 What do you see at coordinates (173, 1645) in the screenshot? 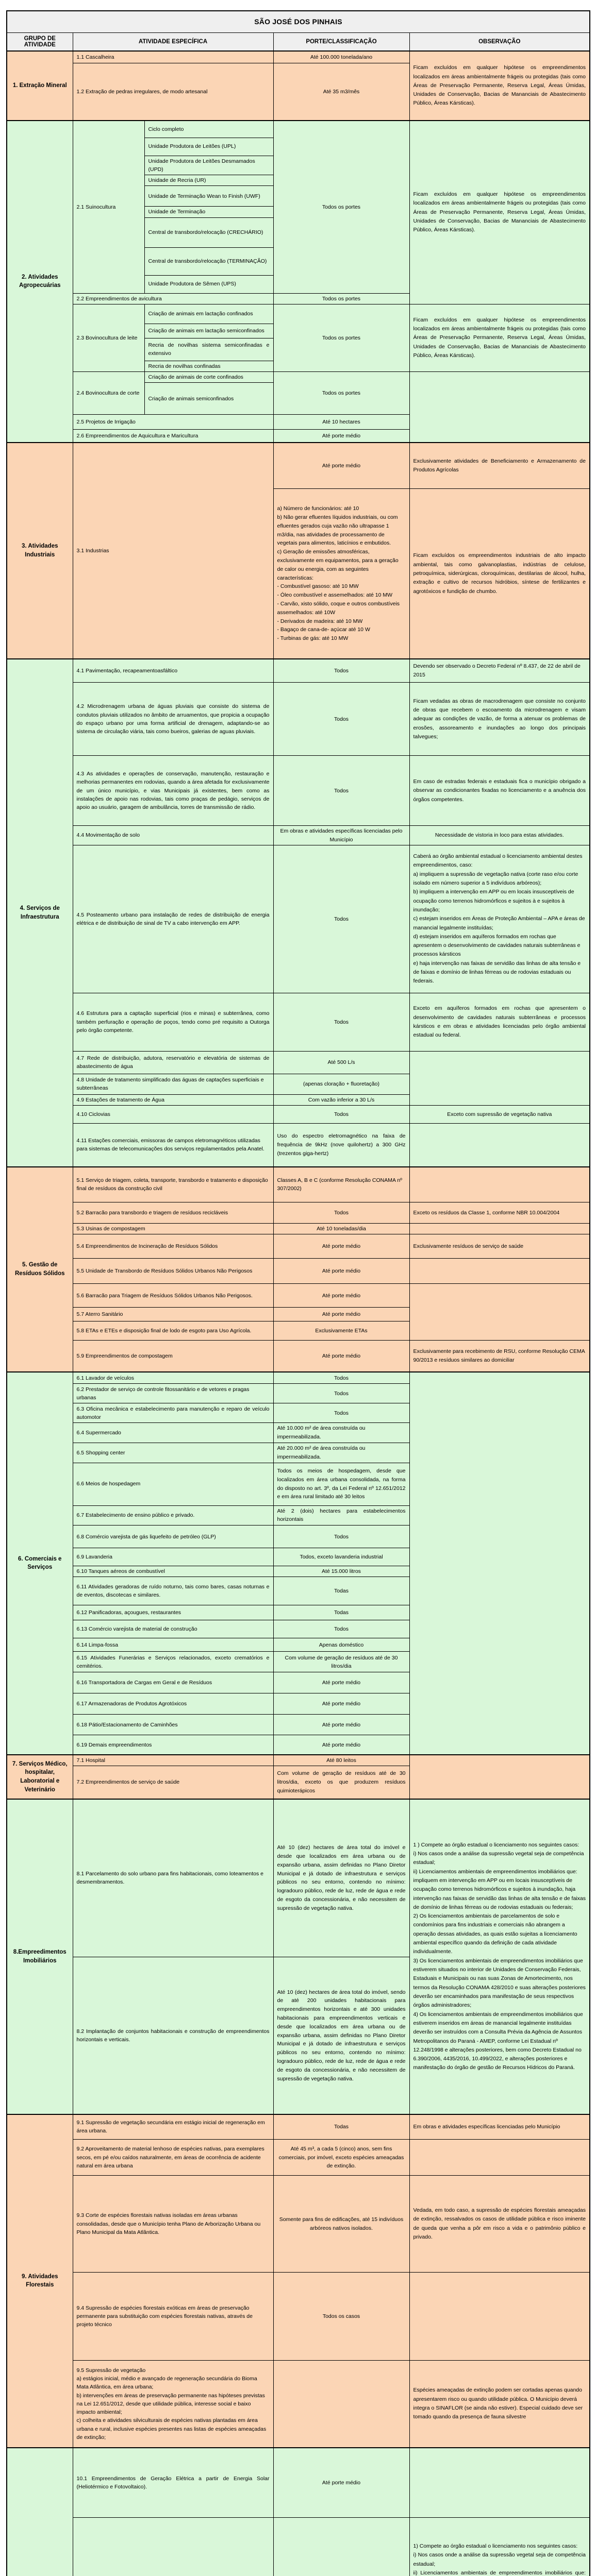
I see `activity-cell: 6.14 Limpa-fossa` at bounding box center [173, 1645].